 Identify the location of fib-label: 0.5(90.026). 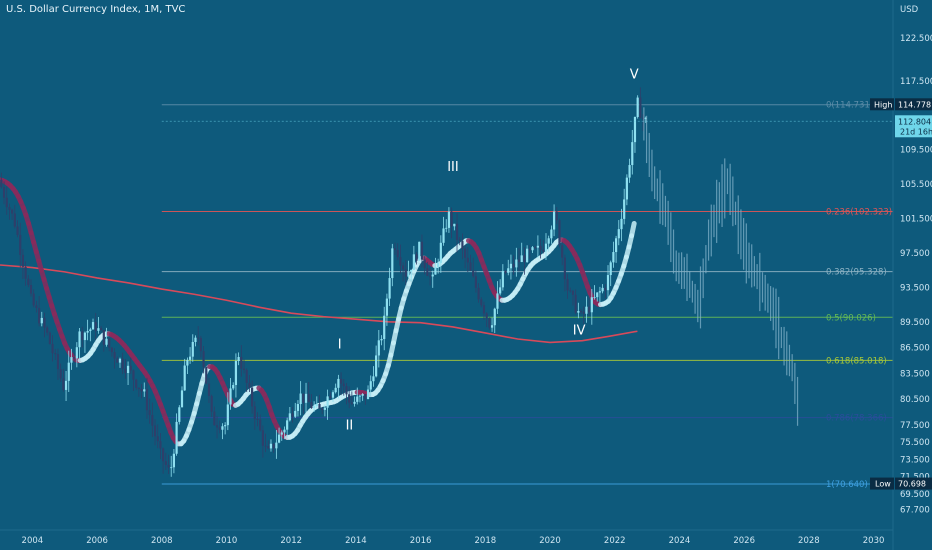
(851, 318).